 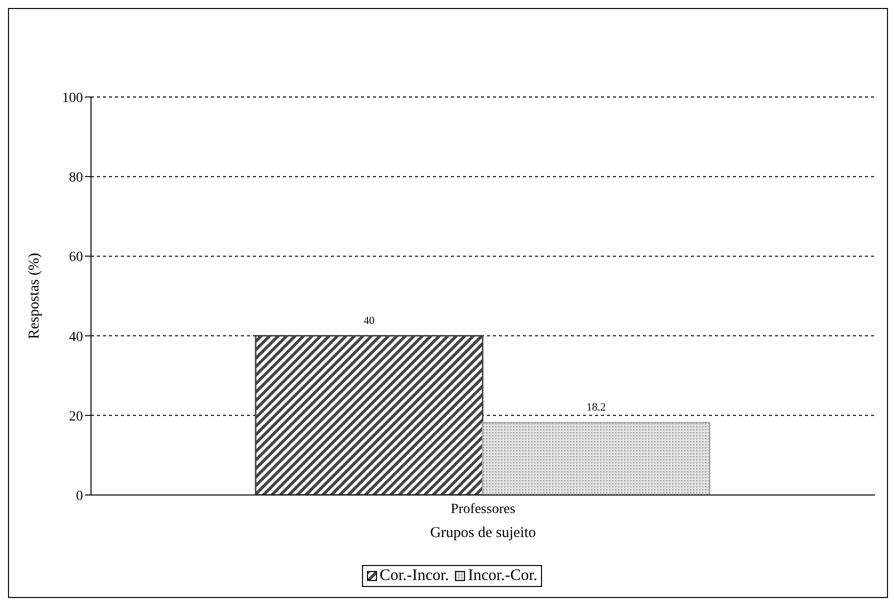 What do you see at coordinates (370, 320) in the screenshot?
I see `data-label: 40` at bounding box center [370, 320].